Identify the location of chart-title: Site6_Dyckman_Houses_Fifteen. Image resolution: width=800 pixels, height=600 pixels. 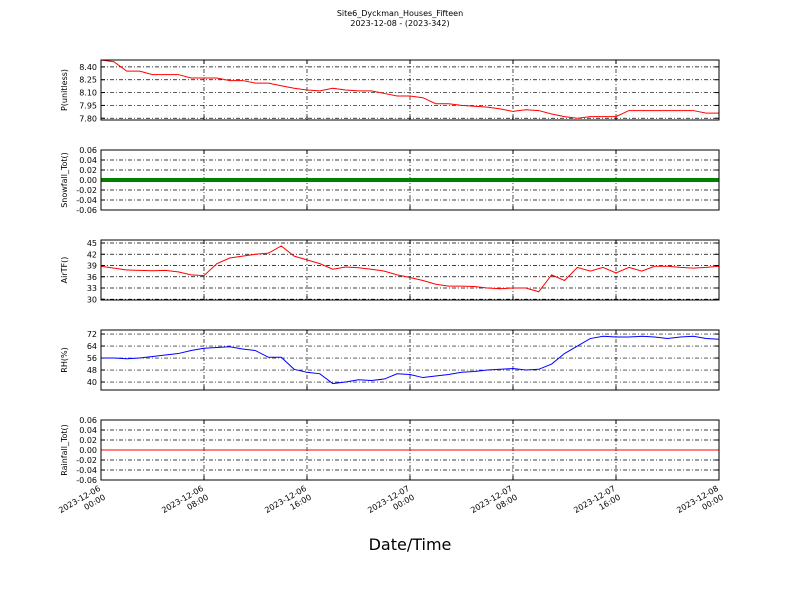
(400, 13).